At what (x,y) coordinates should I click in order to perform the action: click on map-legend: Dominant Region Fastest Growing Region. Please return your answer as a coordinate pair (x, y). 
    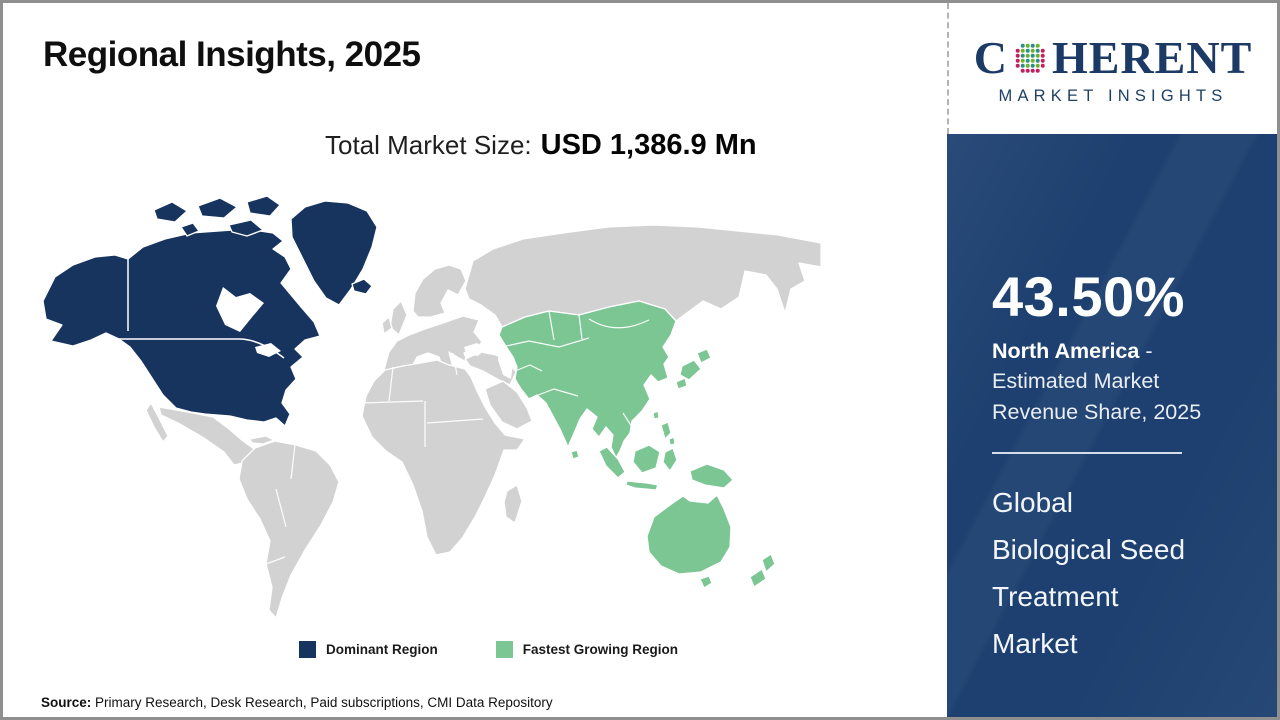
    Looking at the image, I should click on (488, 649).